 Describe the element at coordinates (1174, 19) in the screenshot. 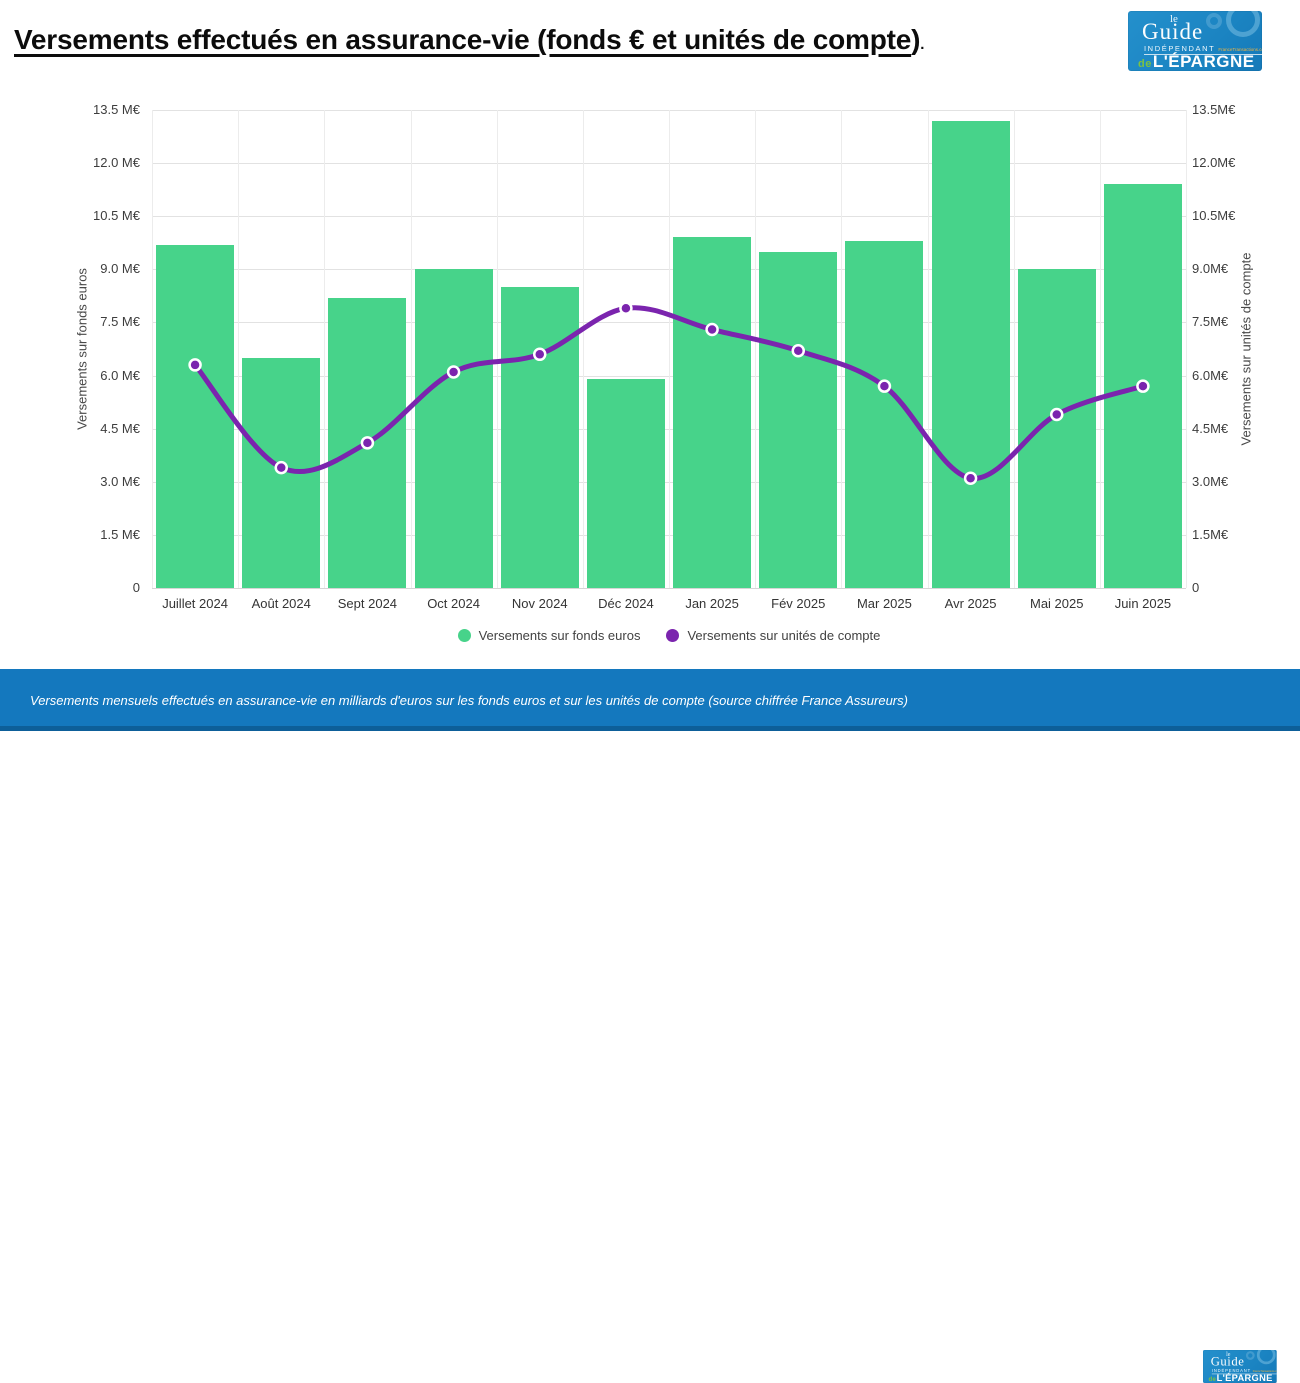

I see `logo-text-le: le` at that location.